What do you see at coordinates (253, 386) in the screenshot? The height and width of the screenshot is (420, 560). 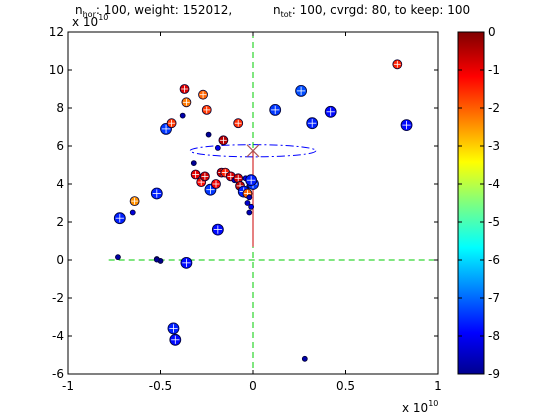 I see `x-tick-label: 0` at bounding box center [253, 386].